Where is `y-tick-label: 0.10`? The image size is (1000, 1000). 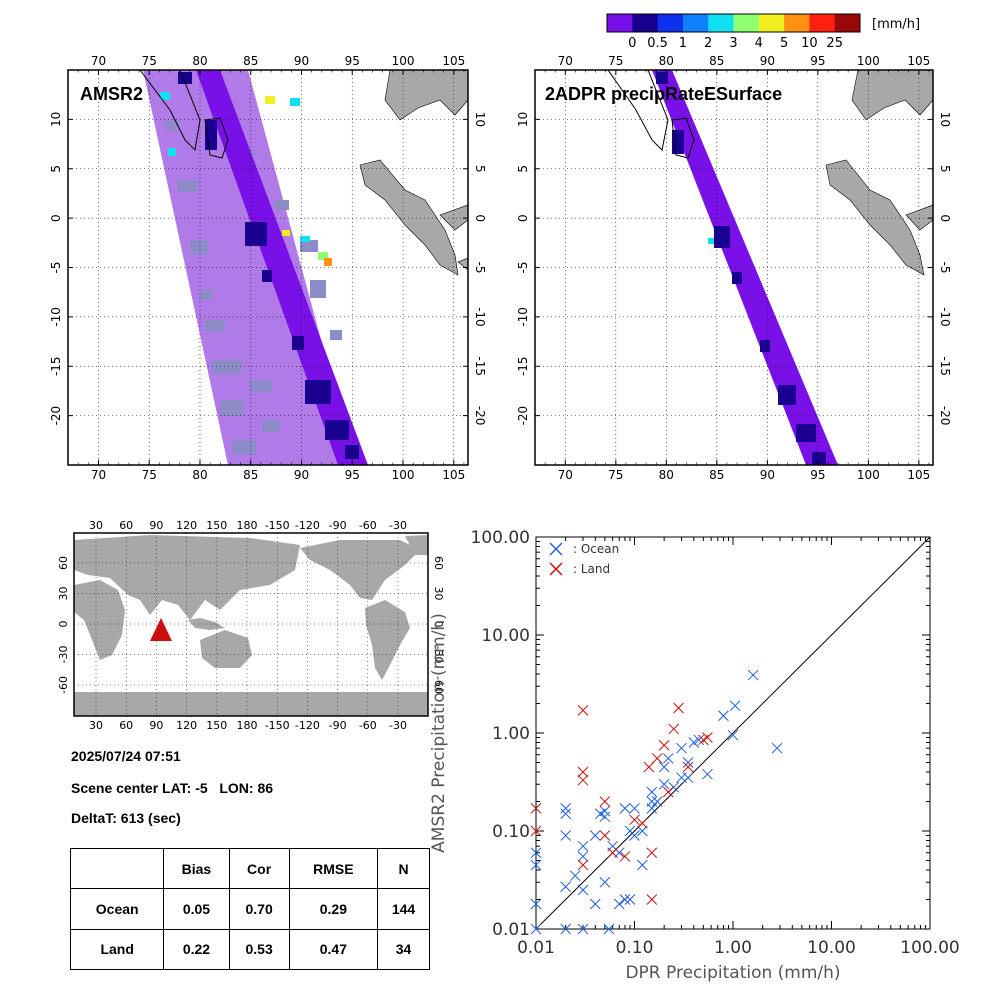
y-tick-label: 0.10 is located at coordinates (511, 832).